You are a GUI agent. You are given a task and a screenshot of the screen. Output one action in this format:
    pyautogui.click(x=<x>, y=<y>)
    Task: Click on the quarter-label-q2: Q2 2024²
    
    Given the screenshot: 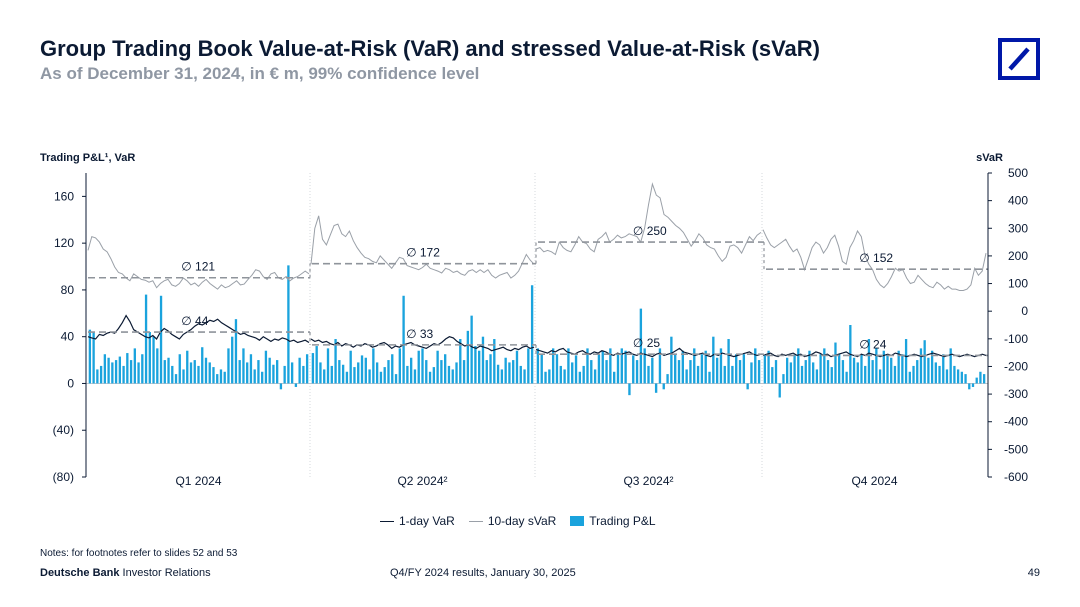 What is the action you would take?
    pyautogui.click(x=422, y=481)
    